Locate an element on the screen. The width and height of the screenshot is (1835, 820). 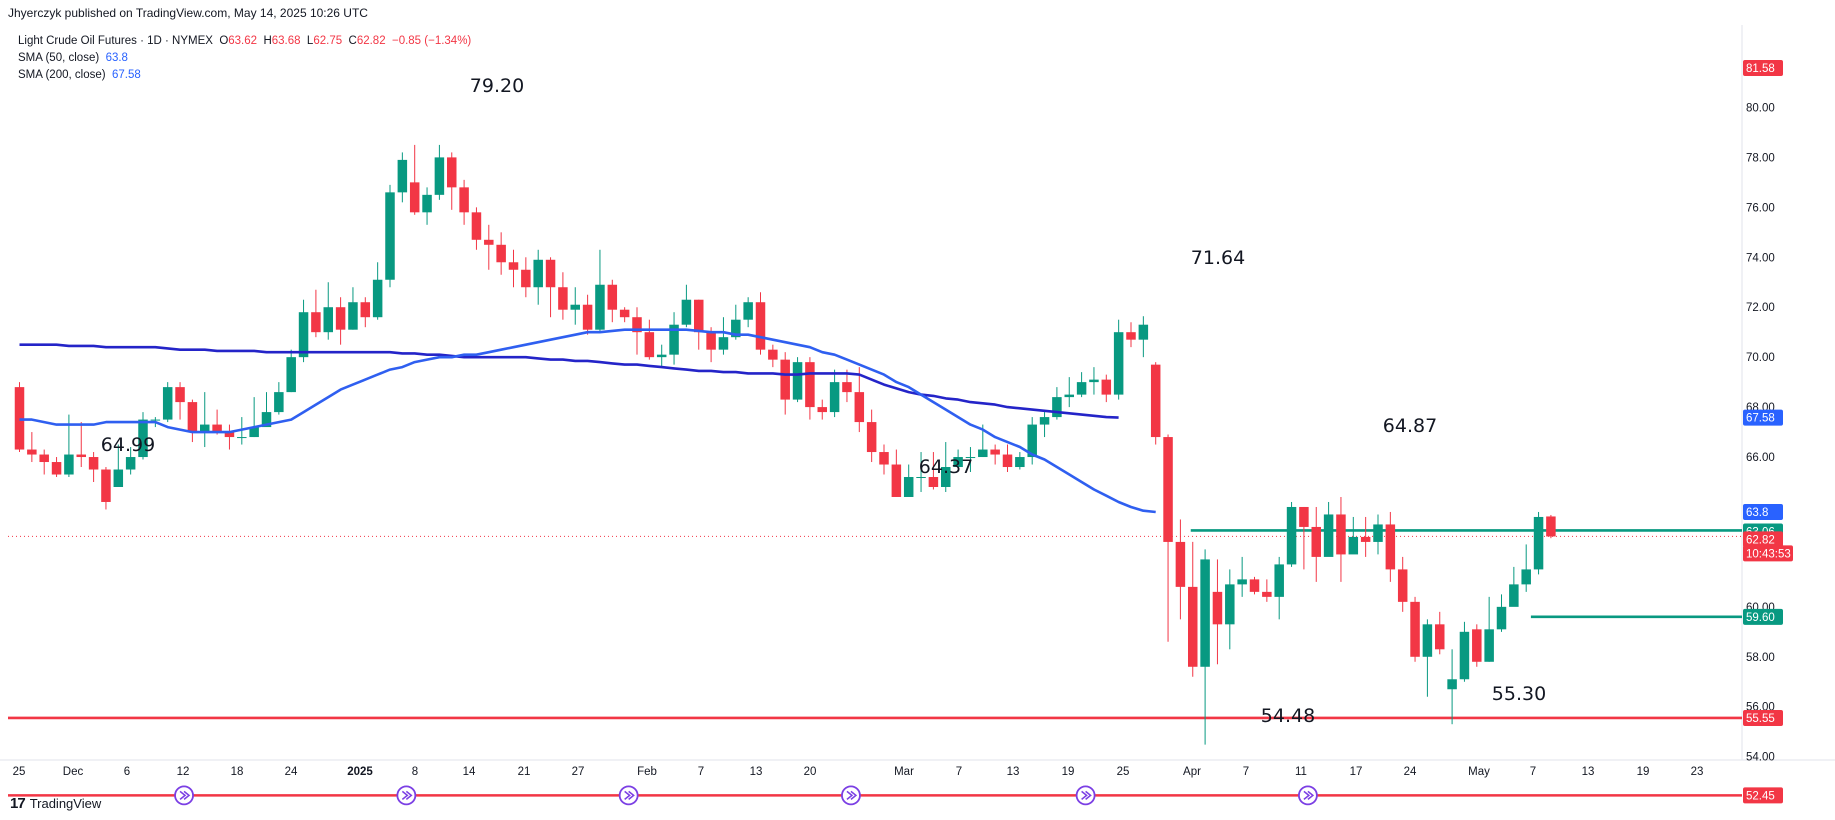
time-tick-label: 14 is located at coordinates (469, 772).